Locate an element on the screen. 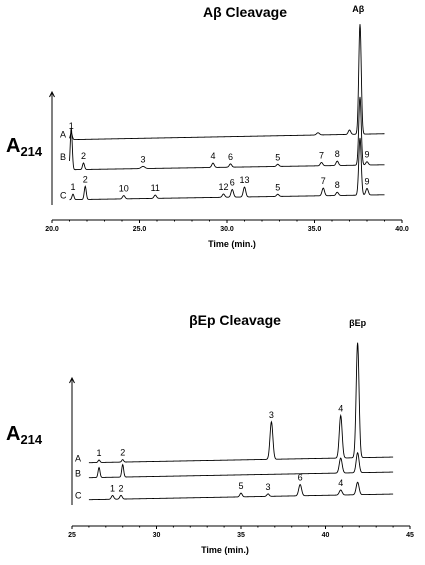 The height and width of the screenshot is (565, 425). x-tick-label: 35 is located at coordinates (241, 535).